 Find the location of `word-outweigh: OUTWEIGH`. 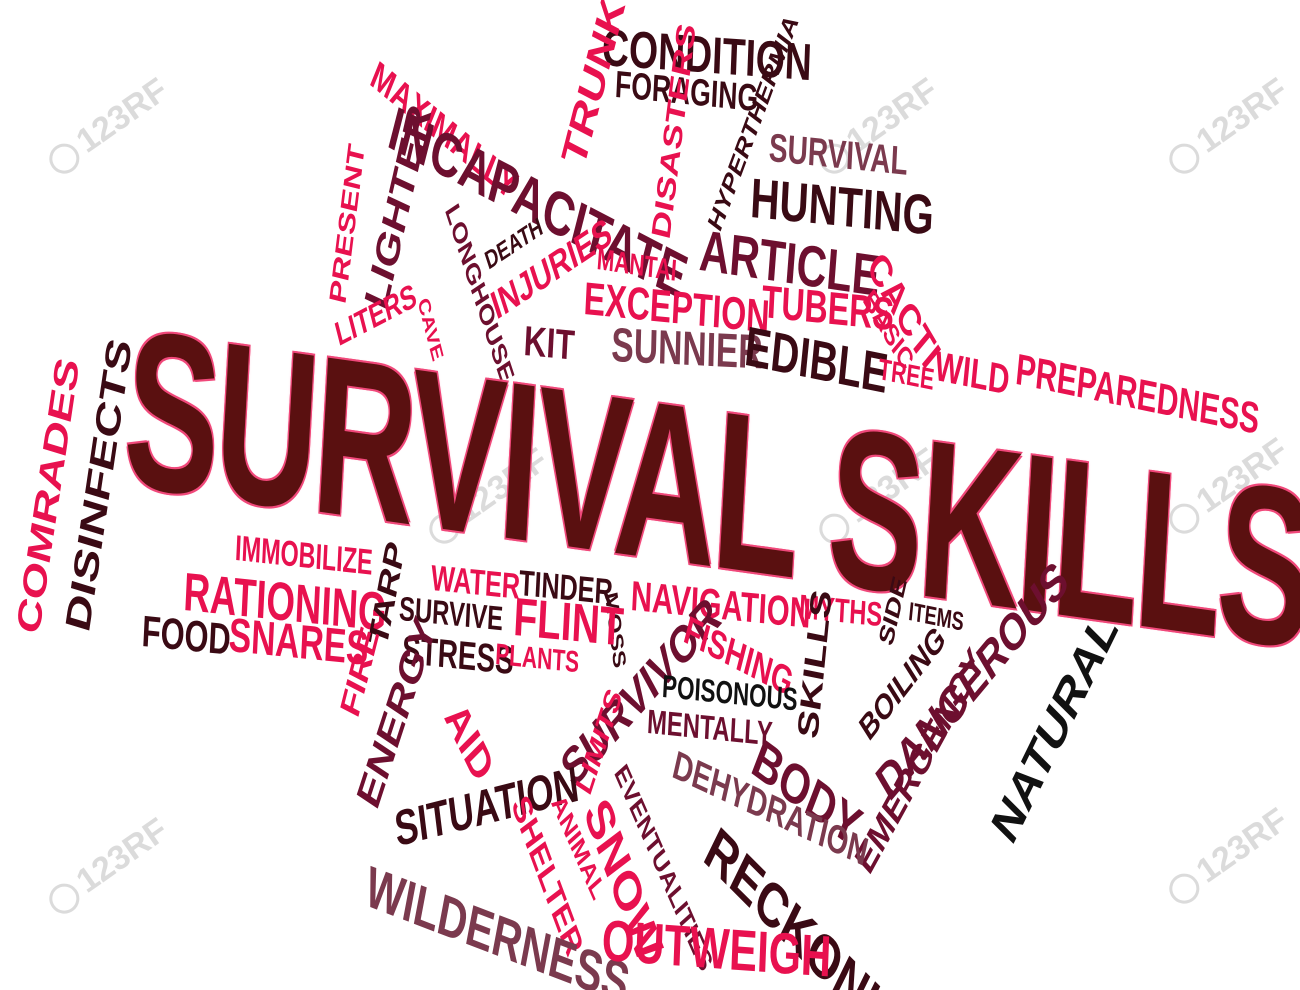

word-outweigh: OUTWEIGH is located at coordinates (716, 949).